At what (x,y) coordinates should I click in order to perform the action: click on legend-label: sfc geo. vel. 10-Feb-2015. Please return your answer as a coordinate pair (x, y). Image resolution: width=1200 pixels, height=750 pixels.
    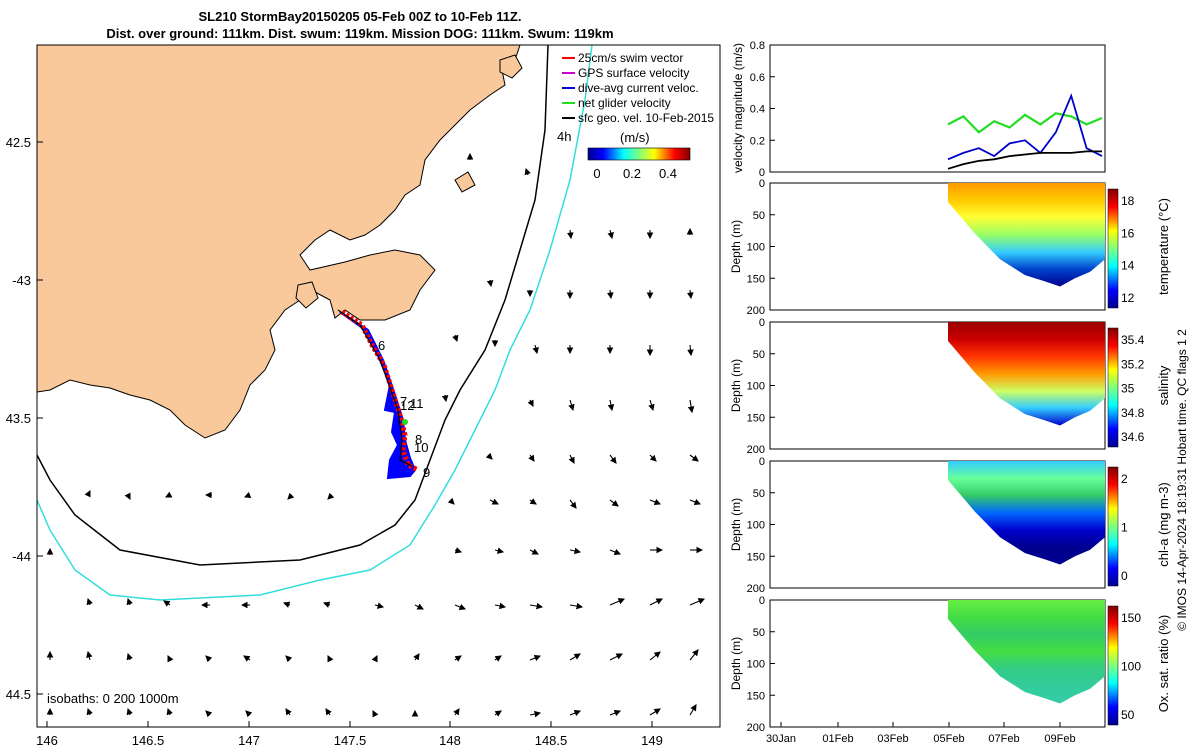
    Looking at the image, I should click on (646, 118).